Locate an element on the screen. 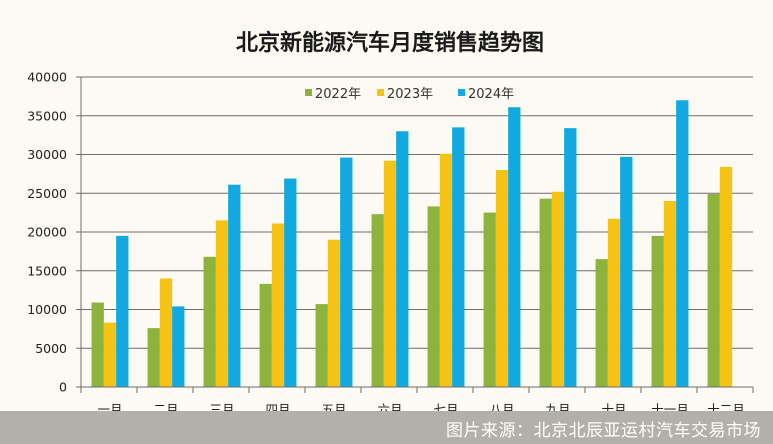 This screenshot has height=444, width=773. y-tick-label: 20000 is located at coordinates (47, 232).